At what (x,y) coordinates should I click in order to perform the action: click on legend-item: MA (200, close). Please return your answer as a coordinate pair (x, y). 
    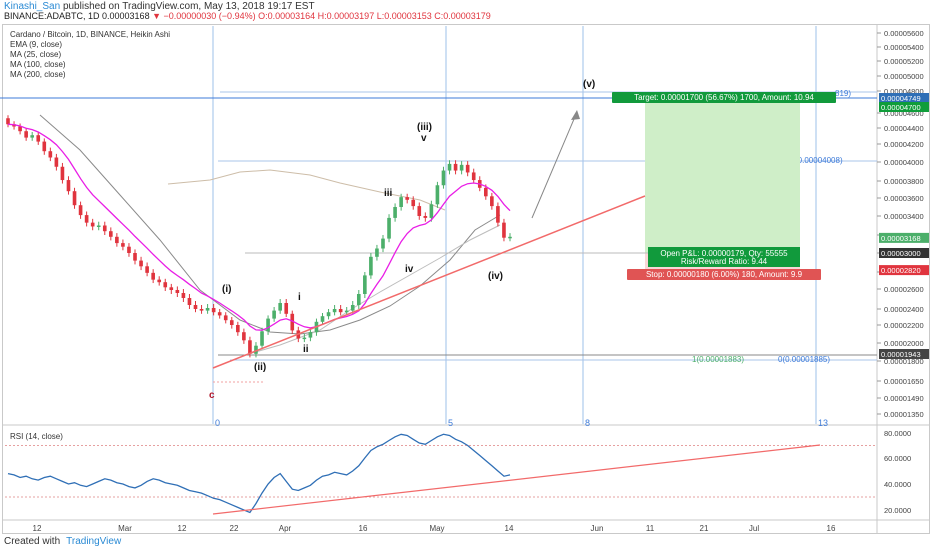
    Looking at the image, I should click on (38, 74).